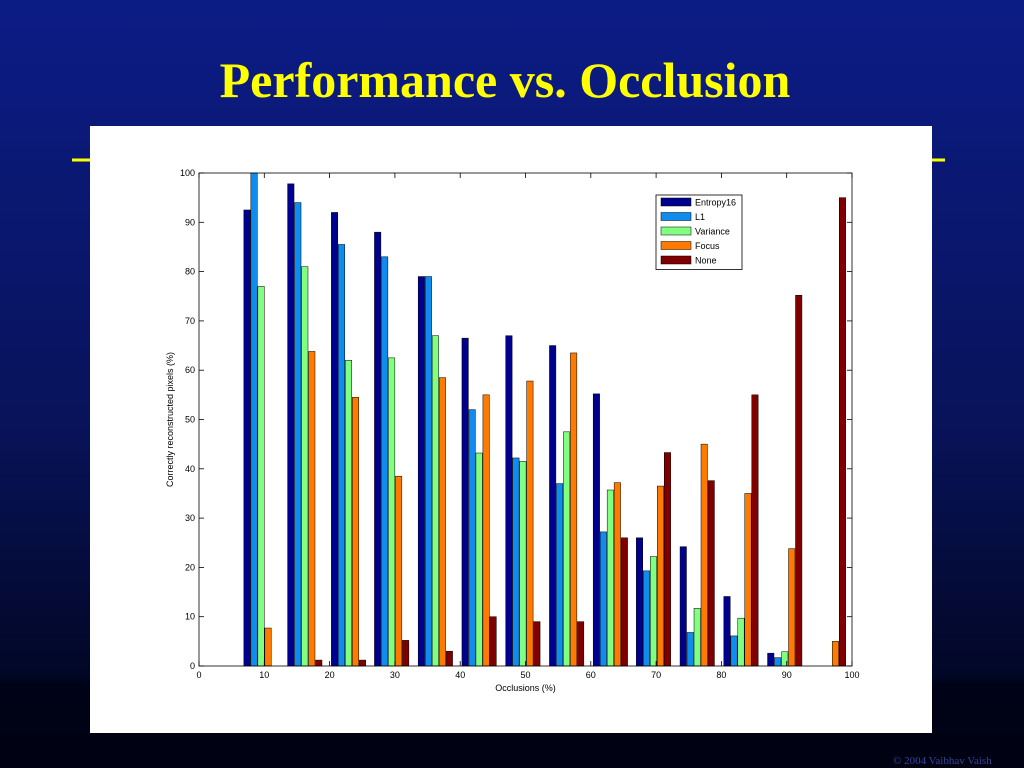  I want to click on footer: © 2004 Vaibhav Vaish, so click(942, 761).